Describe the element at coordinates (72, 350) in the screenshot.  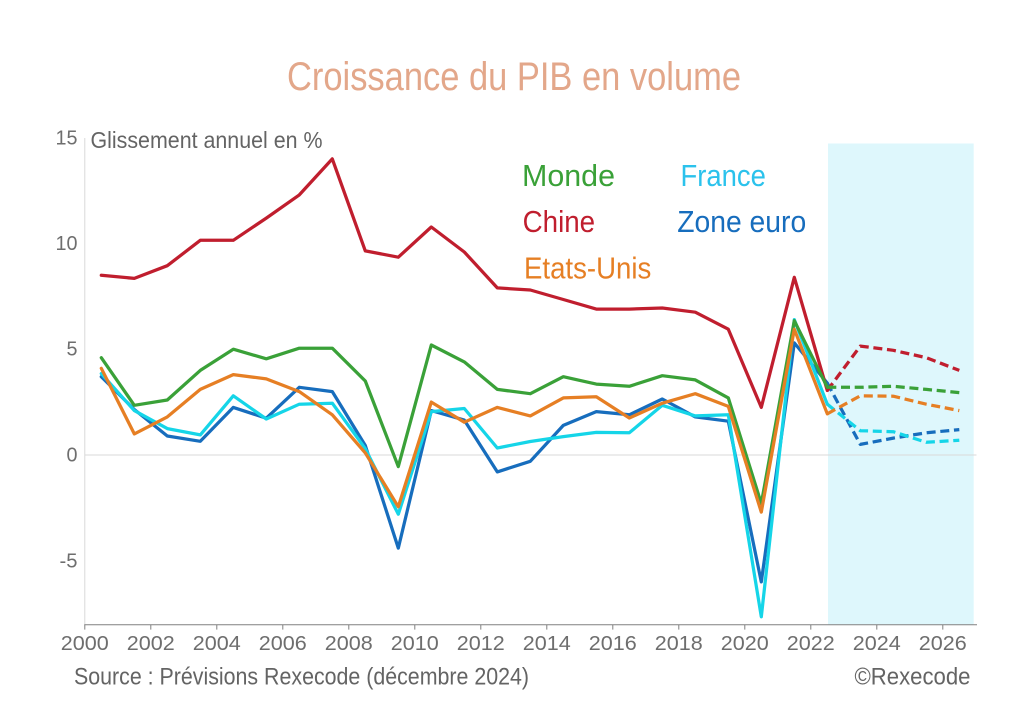
I see `svg-text: 5` at that location.